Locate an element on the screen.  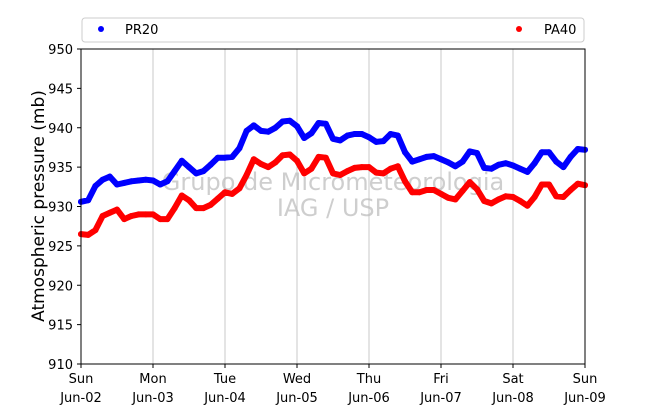
legend-box is located at coordinates (333, 30).